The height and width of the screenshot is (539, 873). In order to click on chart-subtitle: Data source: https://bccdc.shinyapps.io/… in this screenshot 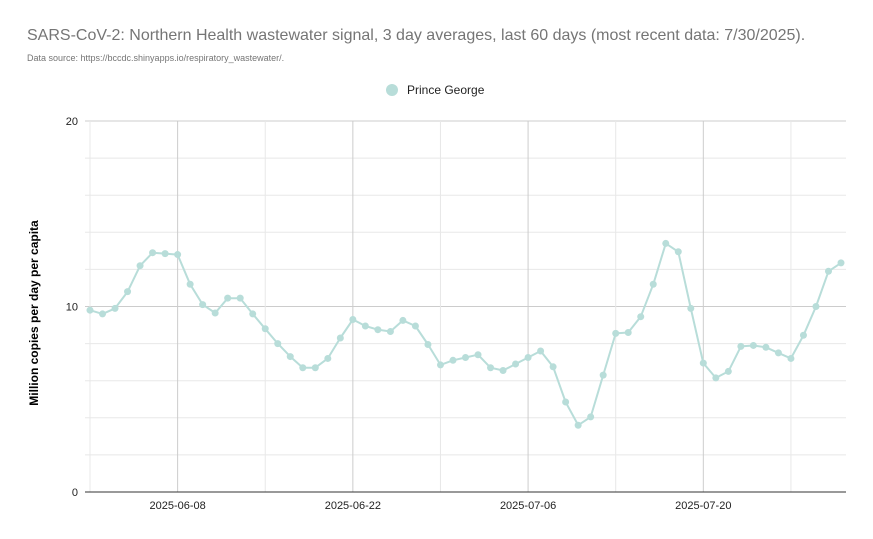, I will do `click(156, 58)`.